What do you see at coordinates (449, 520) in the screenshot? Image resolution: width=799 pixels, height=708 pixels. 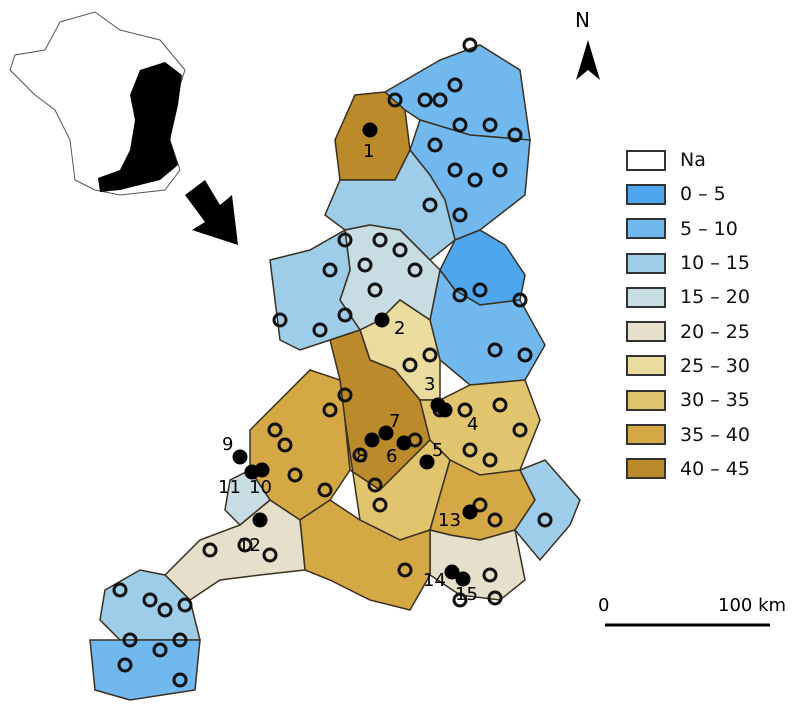 I see `site-number-label: 13` at bounding box center [449, 520].